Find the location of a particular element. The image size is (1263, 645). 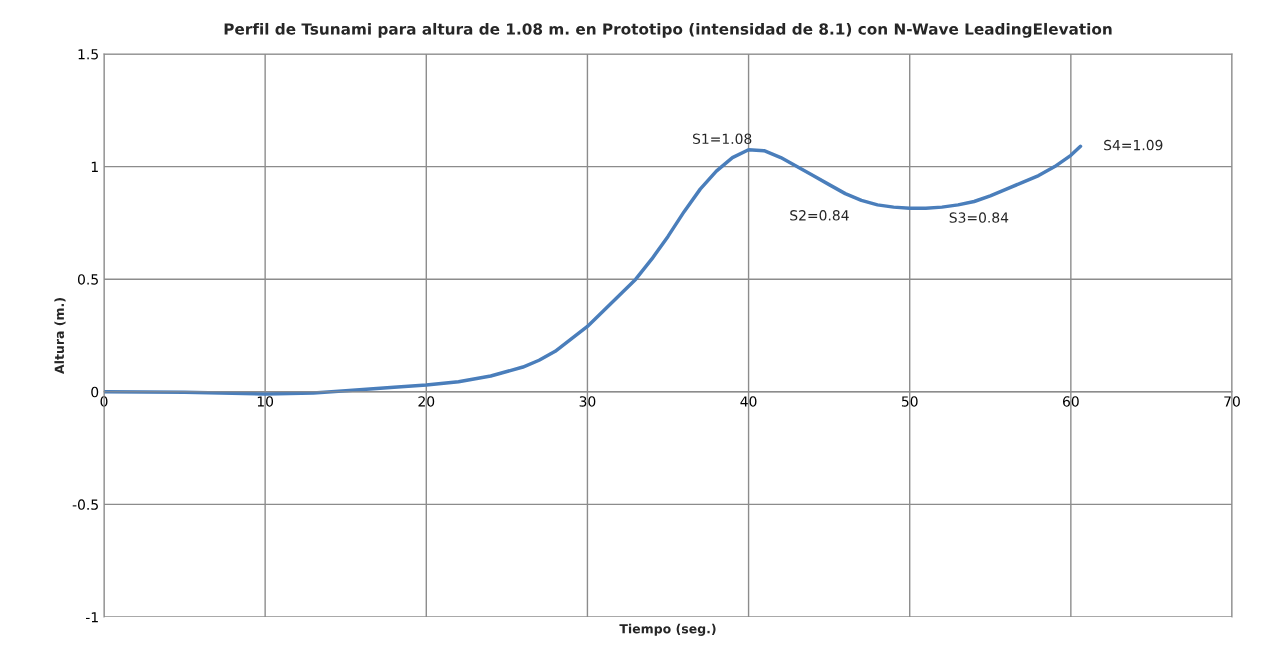

annotation: S3=0.84 is located at coordinates (979, 217).